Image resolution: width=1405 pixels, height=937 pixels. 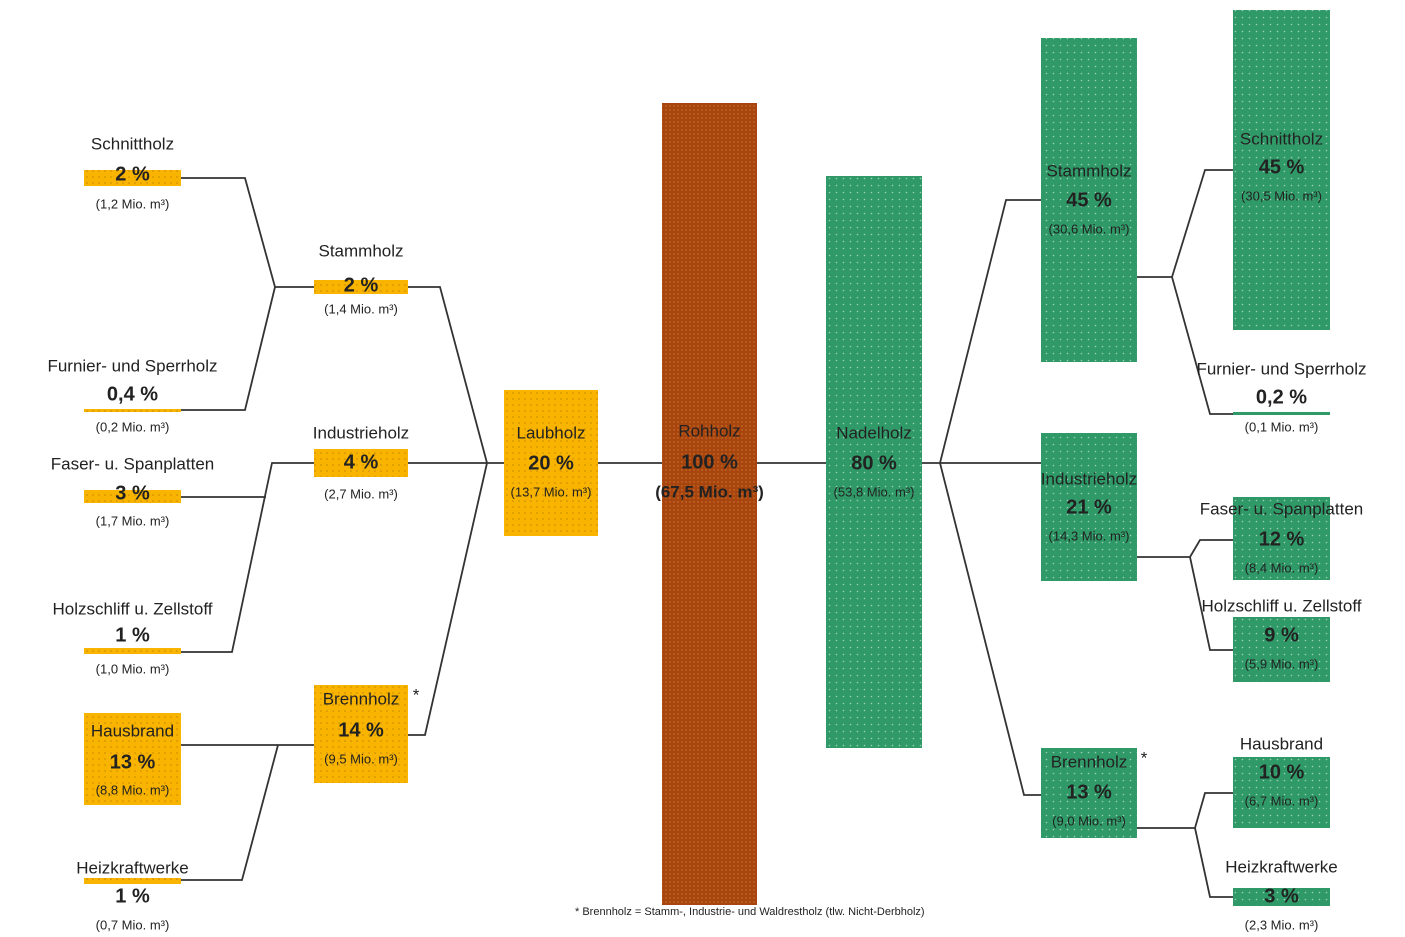 I want to click on node-label: Rohholz, so click(x=709, y=430).